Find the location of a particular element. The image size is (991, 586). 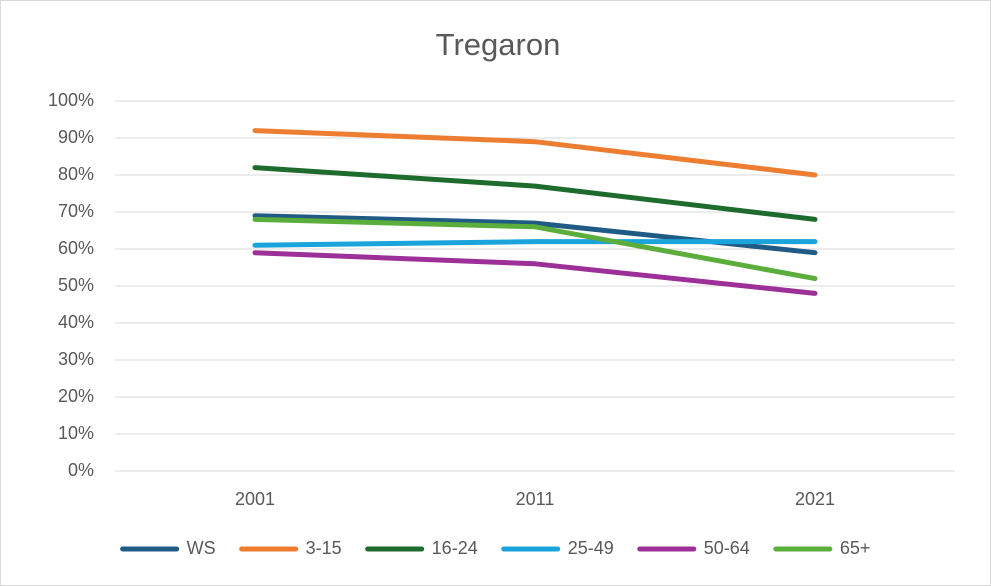

legend-label: 65+ is located at coordinates (855, 548).